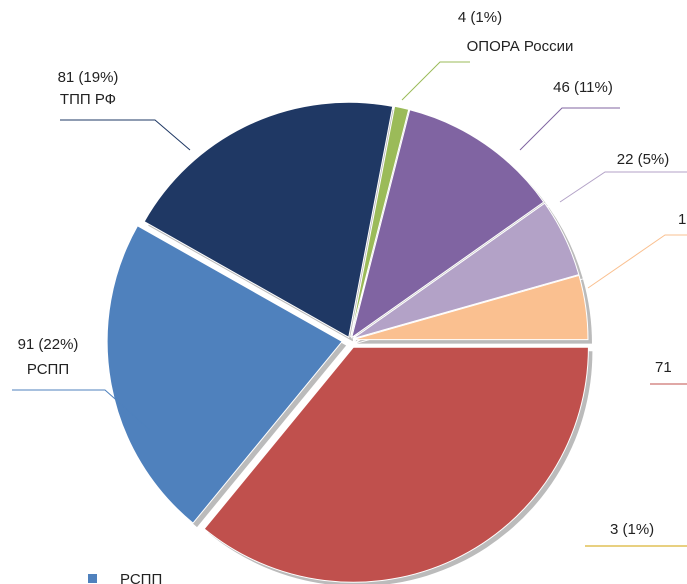 The height and width of the screenshot is (584, 687). Describe the element at coordinates (88, 77) in the screenshot. I see `slice-label: 81 (19%)` at that location.